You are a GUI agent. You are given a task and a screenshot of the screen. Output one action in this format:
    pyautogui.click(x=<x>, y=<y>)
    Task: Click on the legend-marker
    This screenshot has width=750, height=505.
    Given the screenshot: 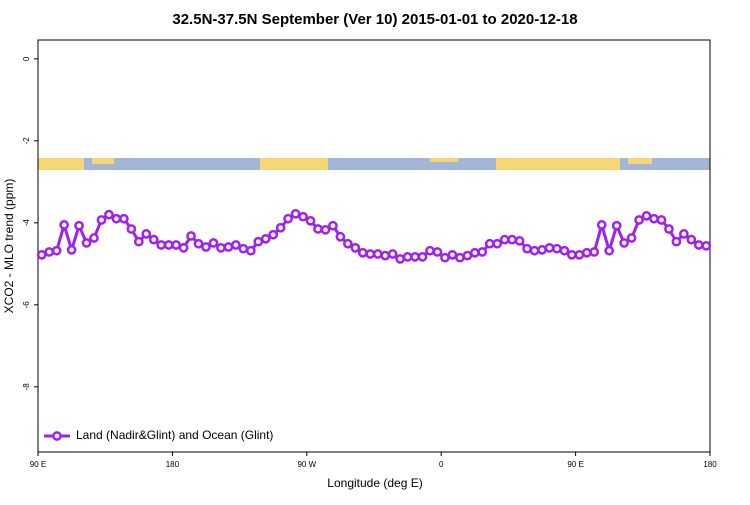 What is the action you would take?
    pyautogui.click(x=57, y=436)
    